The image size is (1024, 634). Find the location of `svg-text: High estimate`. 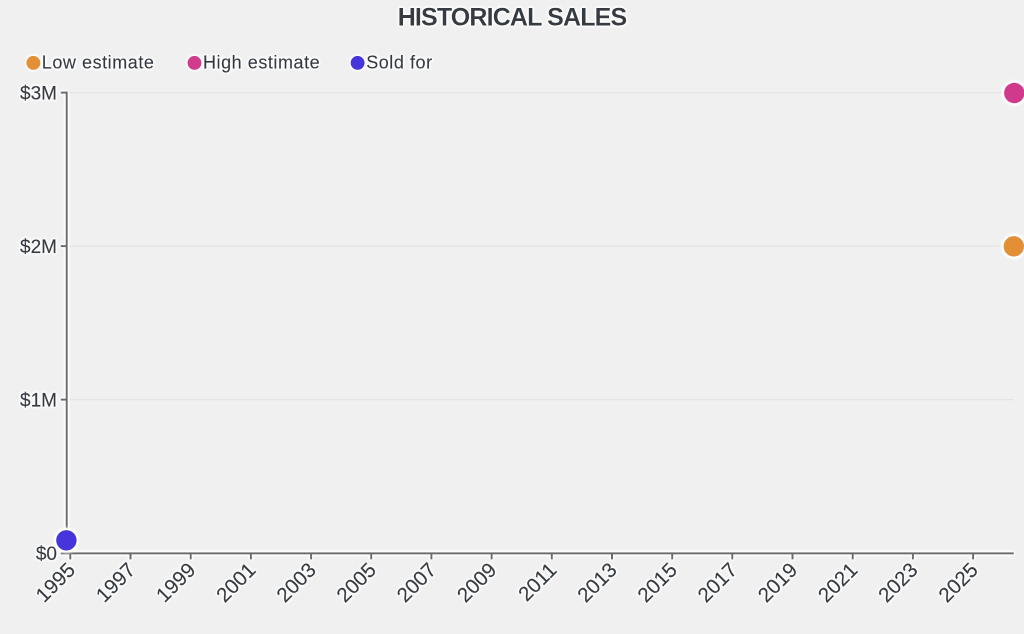

svg-text: High estimate is located at coordinates (261, 62).